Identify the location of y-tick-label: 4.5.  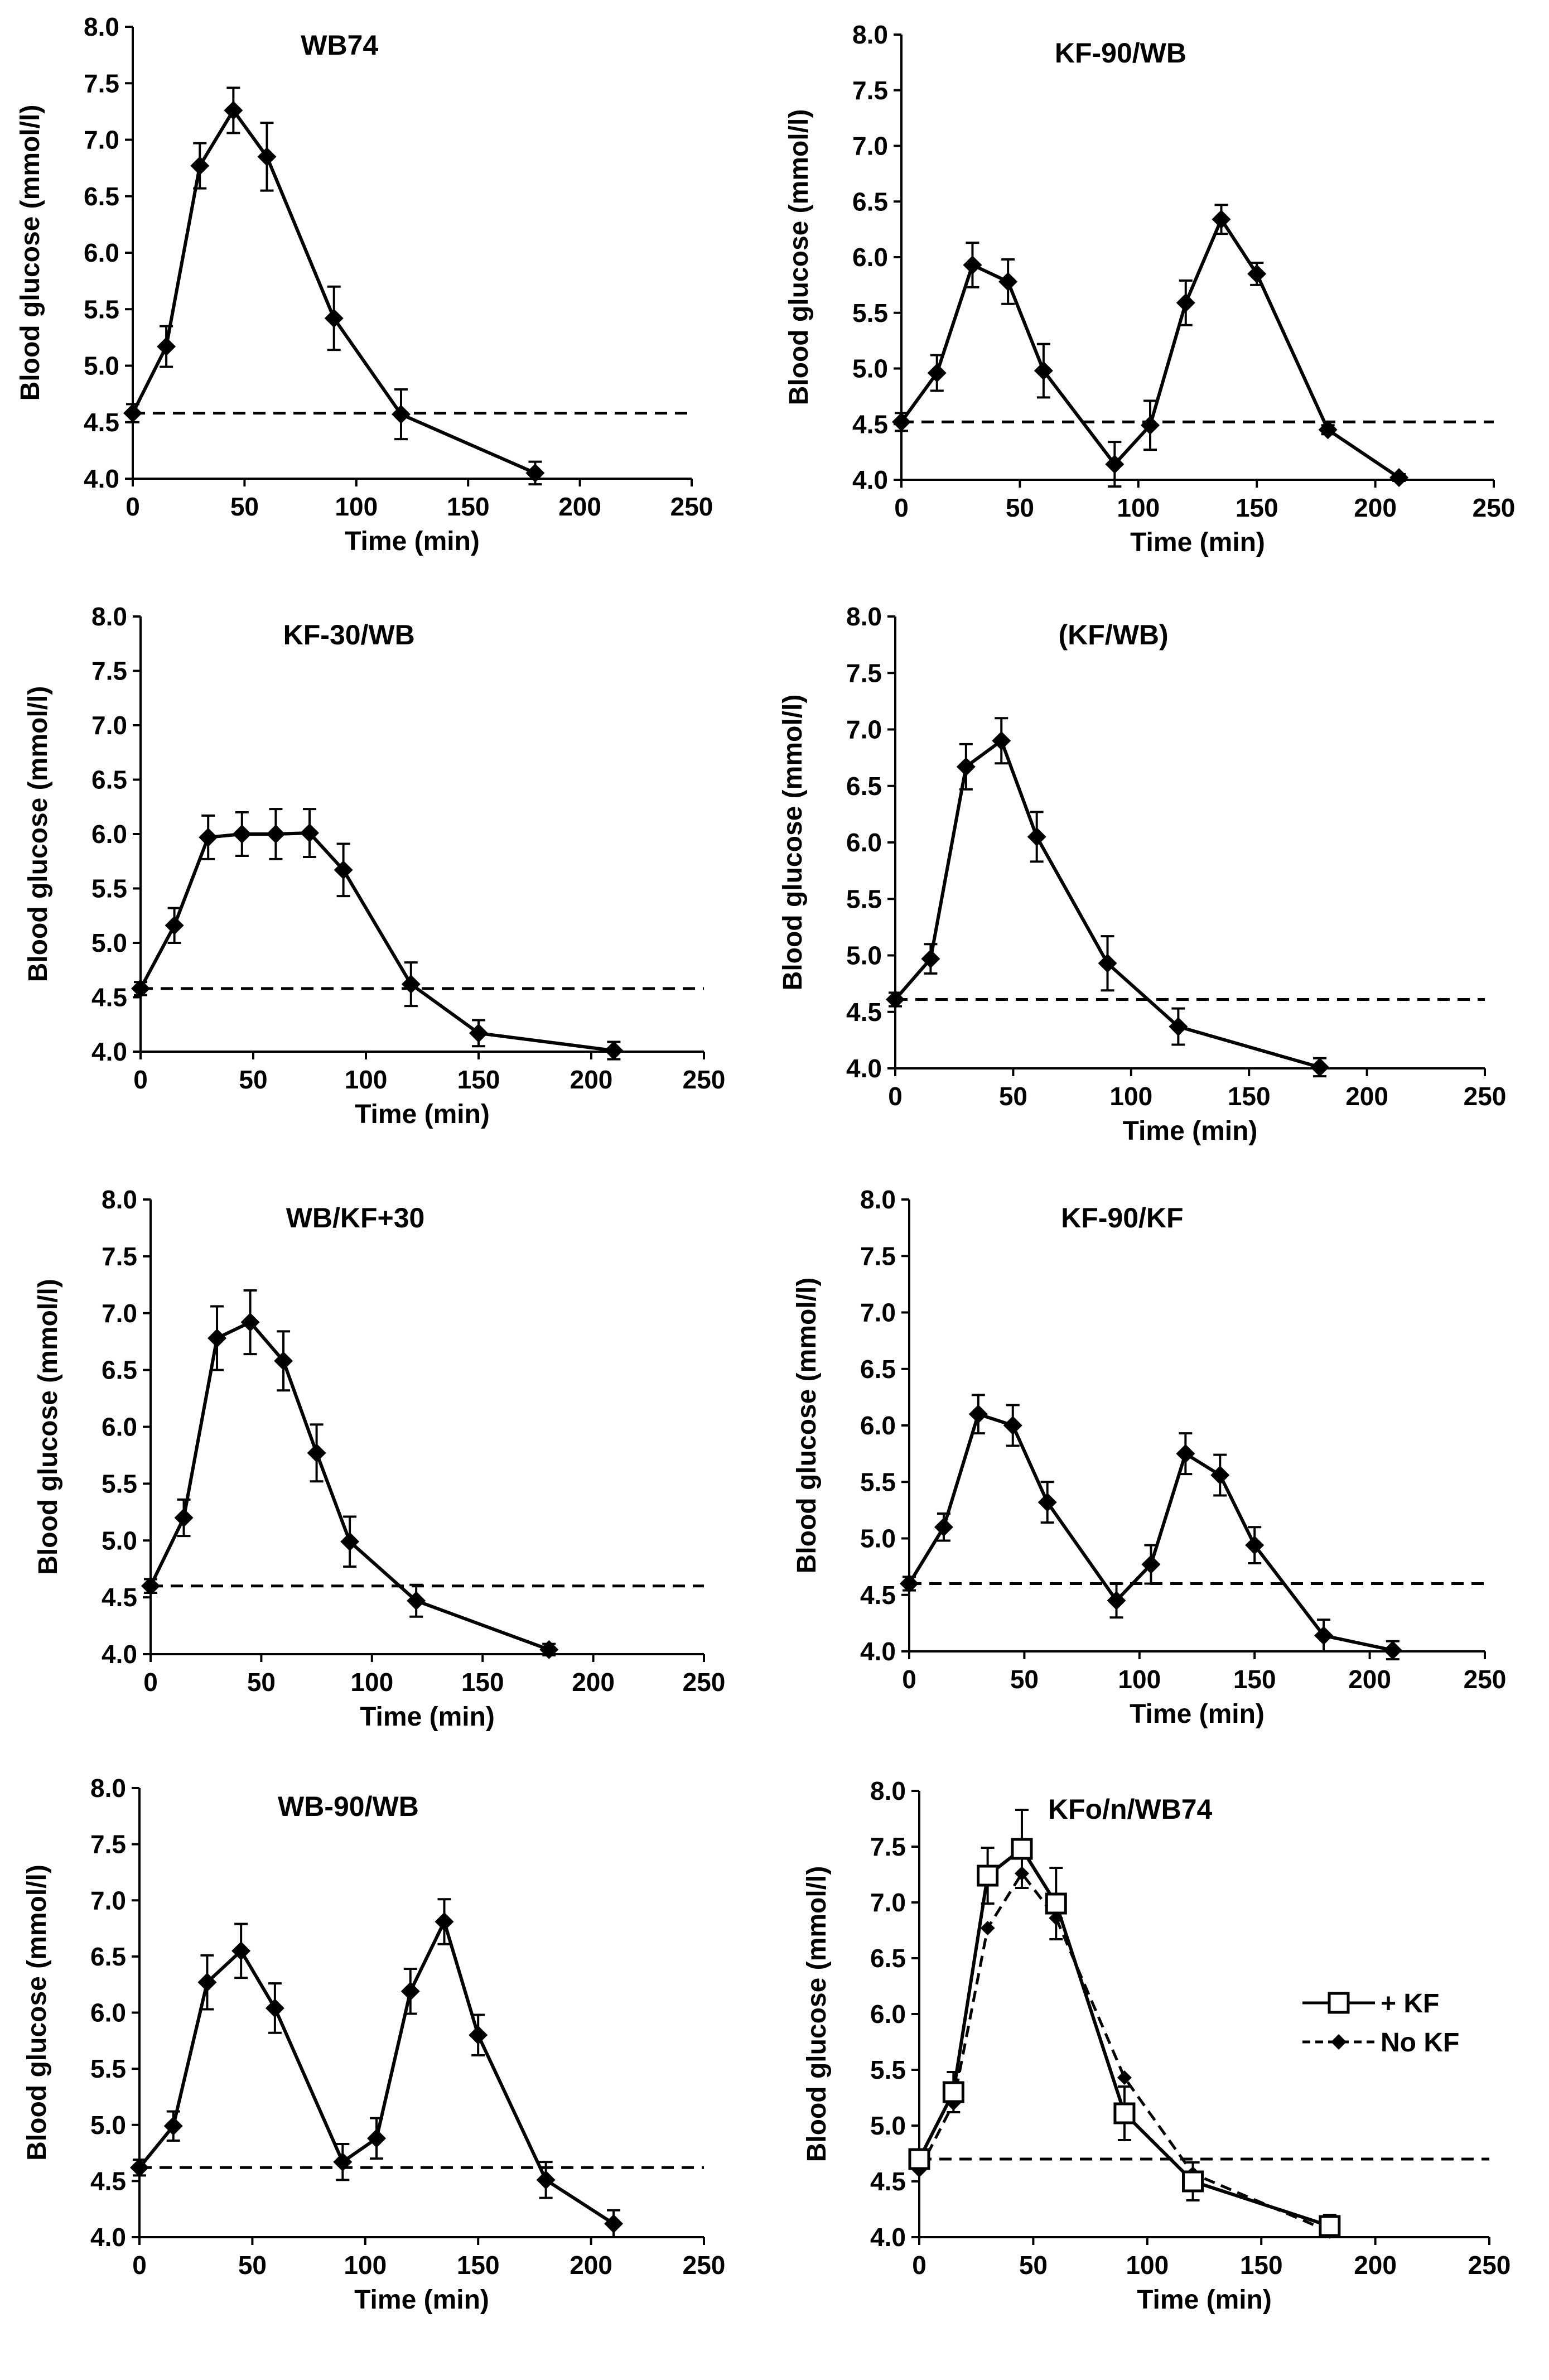
(101, 423).